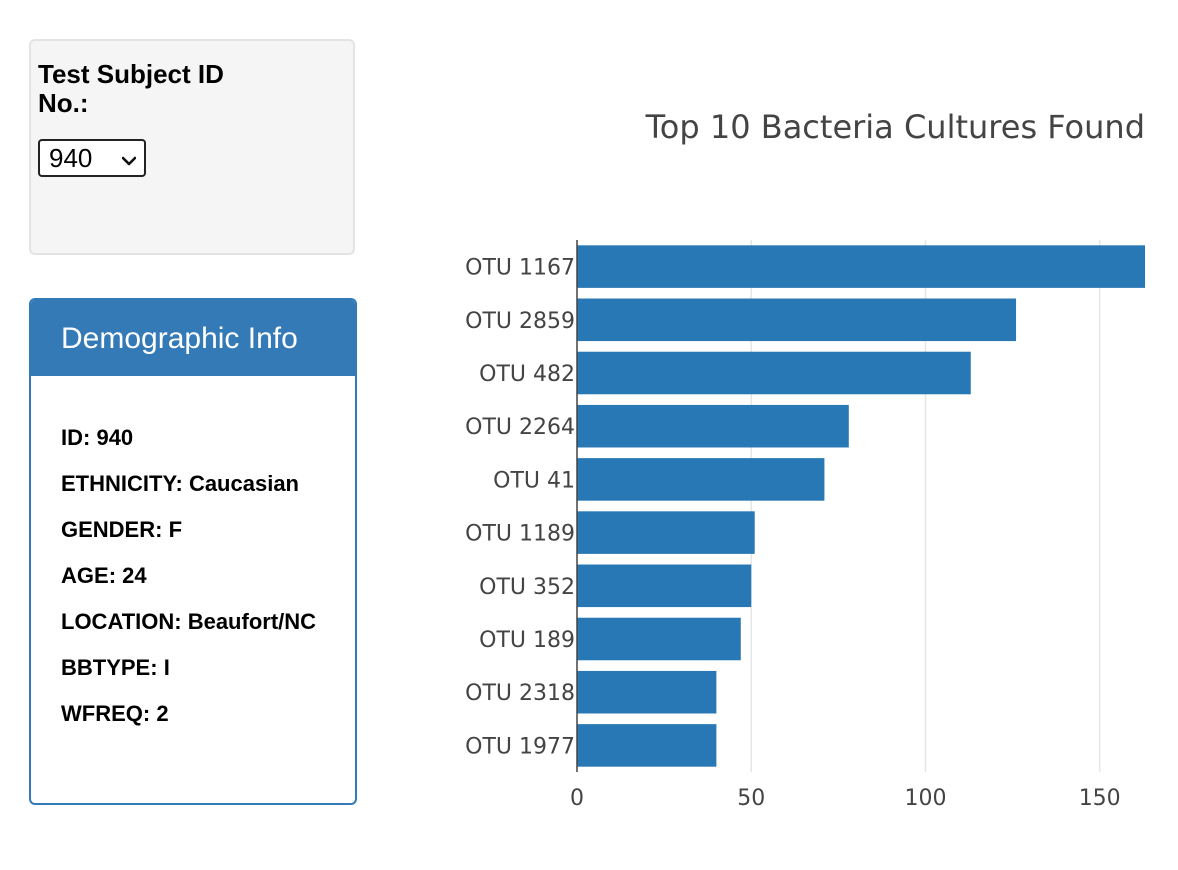  What do you see at coordinates (527, 374) in the screenshot?
I see `y-tick-label: OTU 482` at bounding box center [527, 374].